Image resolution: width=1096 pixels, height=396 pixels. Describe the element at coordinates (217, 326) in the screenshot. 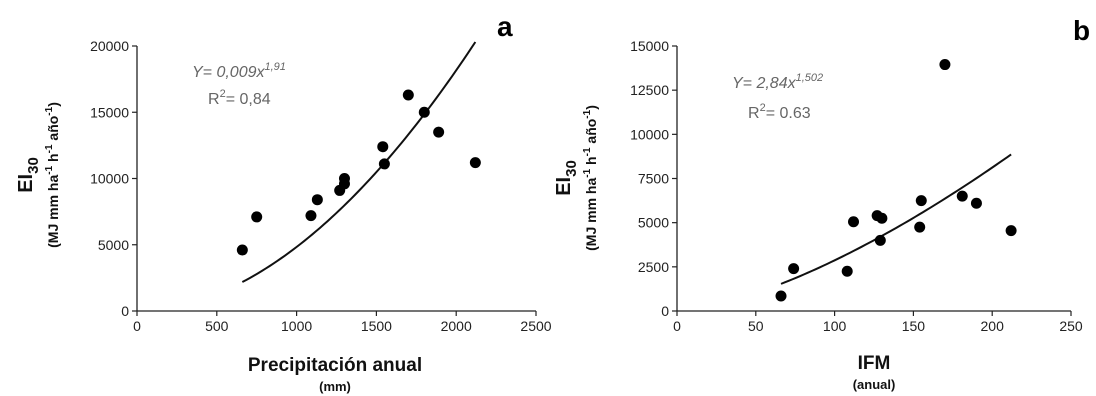

I see `x-tick-label-a: 500` at that location.